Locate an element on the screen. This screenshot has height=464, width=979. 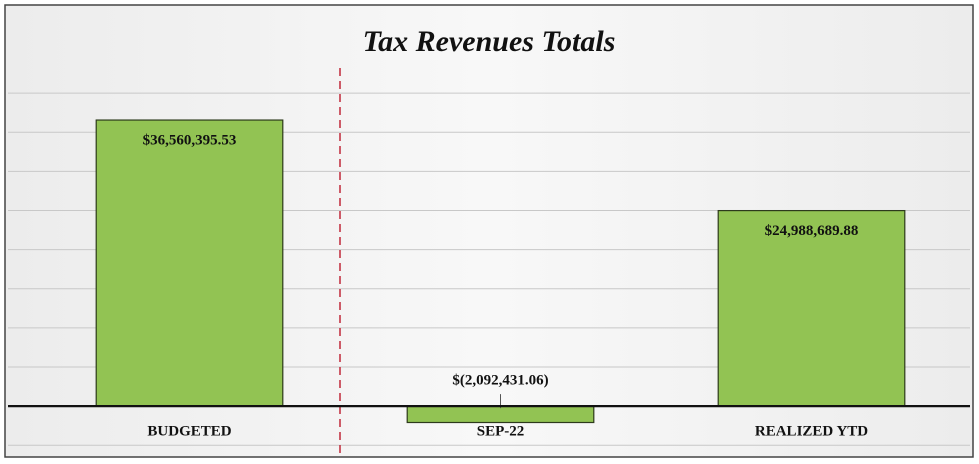
value-label: $24,988,689.88 is located at coordinates (812, 231).